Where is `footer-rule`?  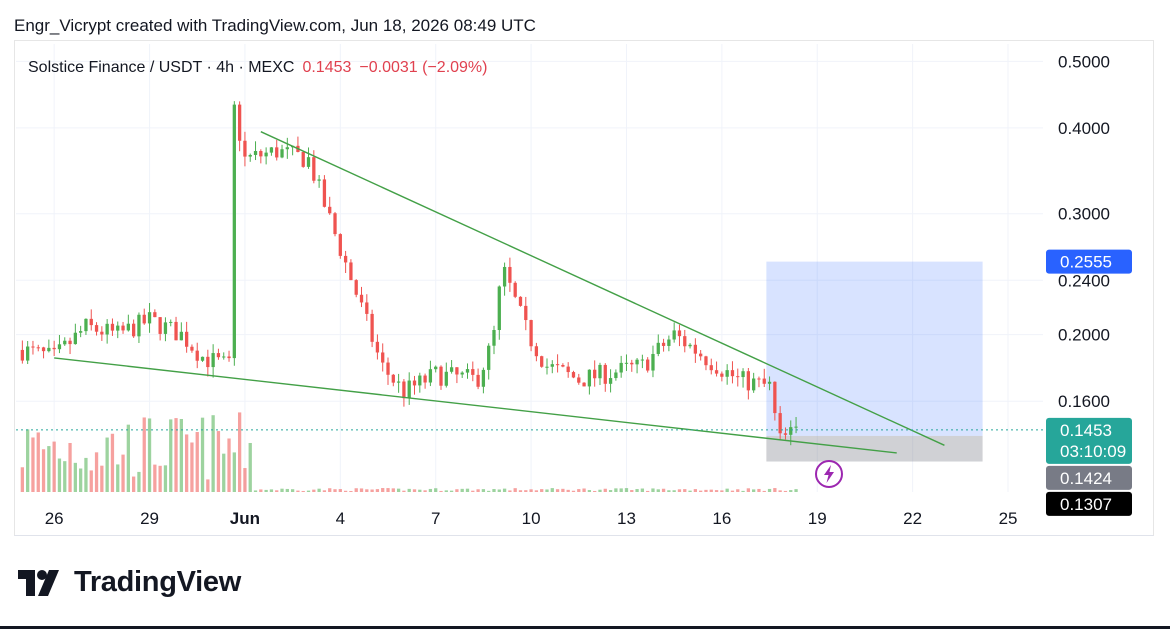
footer-rule is located at coordinates (585, 627).